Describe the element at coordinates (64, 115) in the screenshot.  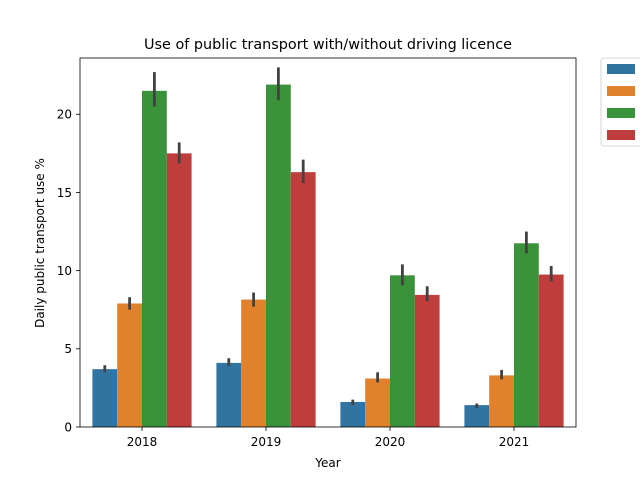
I see `y-tick-label: 20` at that location.